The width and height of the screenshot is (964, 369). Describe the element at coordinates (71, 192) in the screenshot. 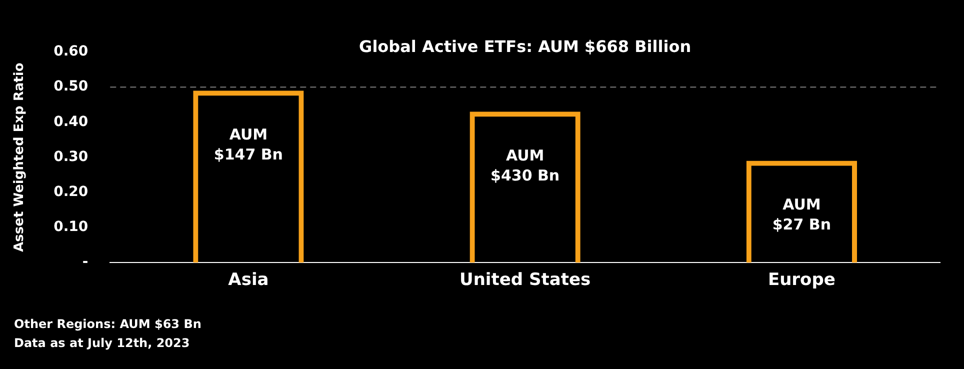

I see `y-tick-label: 0.20` at that location.